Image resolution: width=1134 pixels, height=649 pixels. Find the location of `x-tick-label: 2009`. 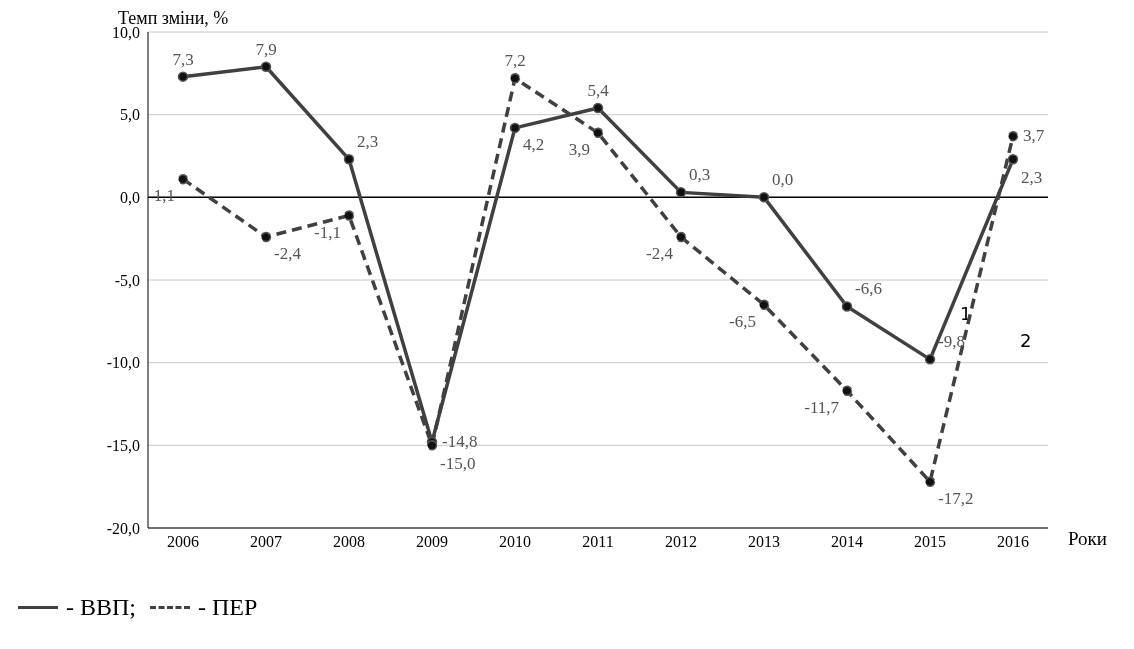

x-tick-label: 2009 is located at coordinates (432, 542).